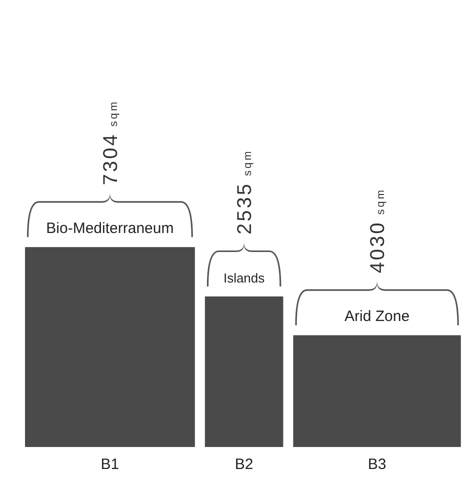 This screenshot has width=476, height=493. What do you see at coordinates (244, 278) in the screenshot?
I see `text: Islands` at bounding box center [244, 278].